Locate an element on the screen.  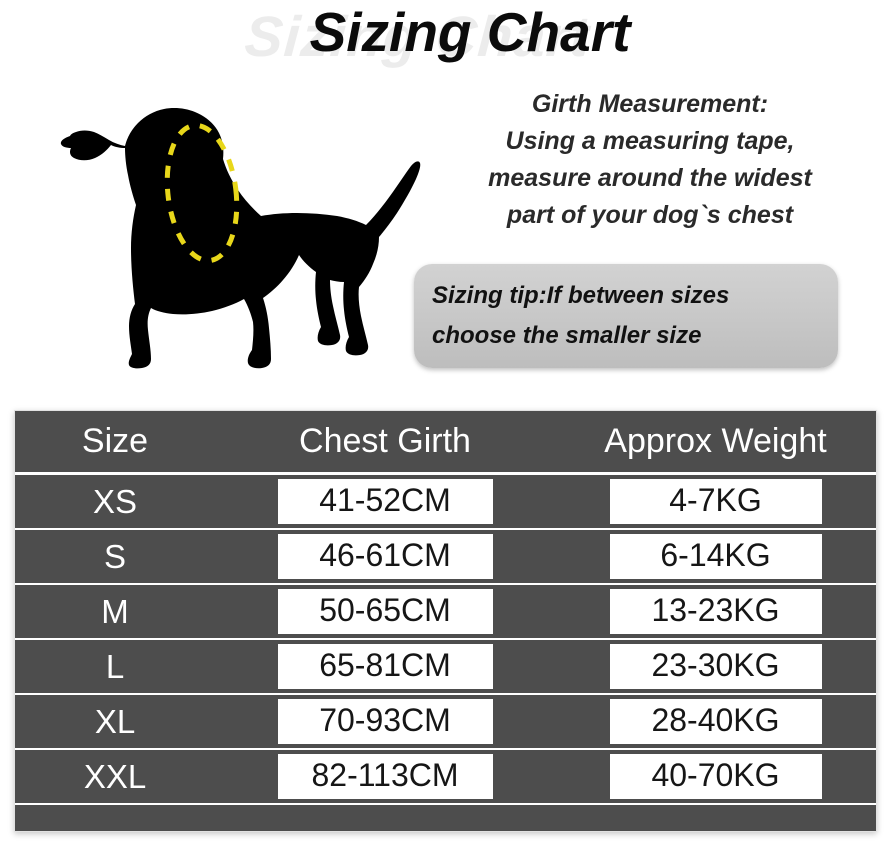
girth-value: 50-65CM is located at coordinates (385, 611).